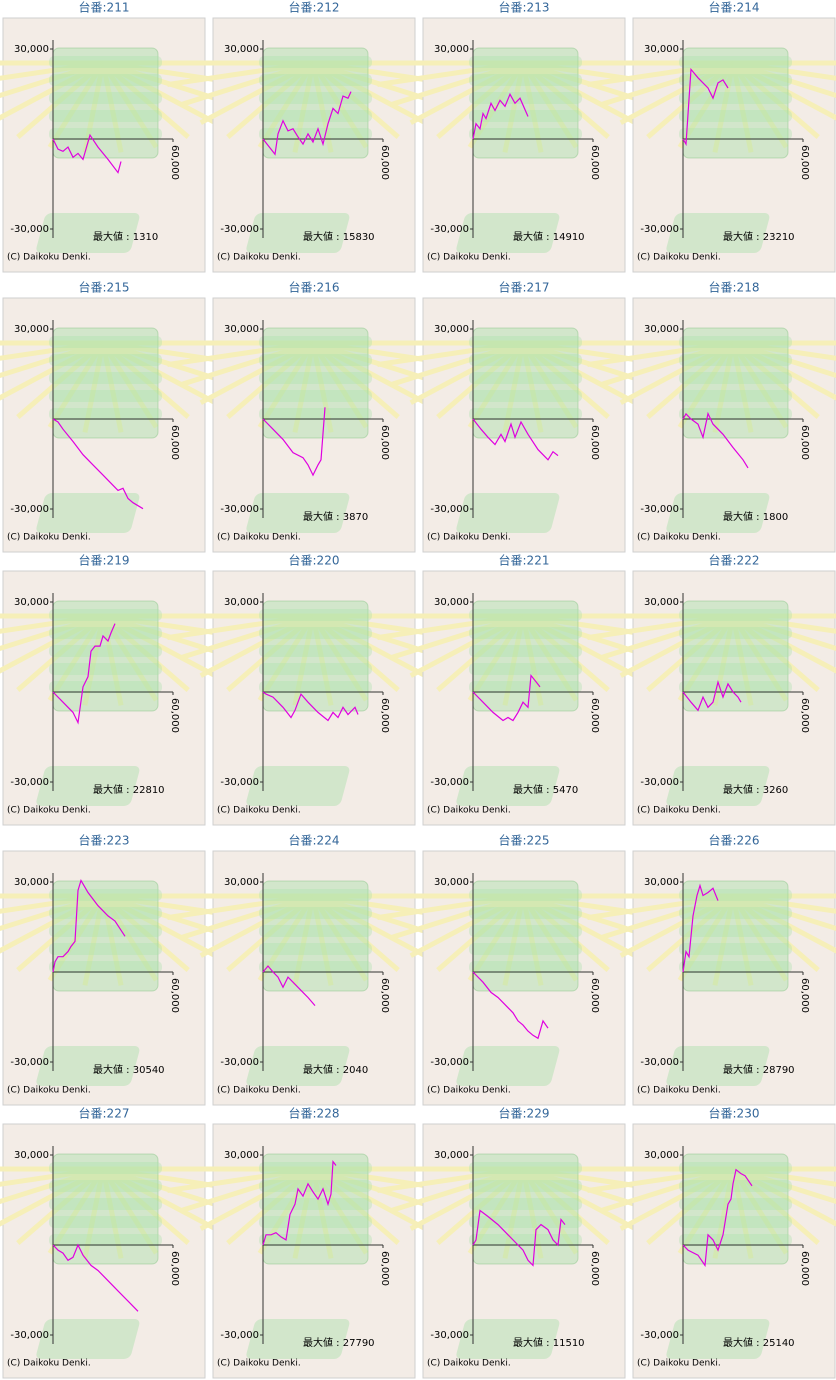 The width and height of the screenshot is (836, 1380). I want to click on panel-title: 台番:217, so click(524, 287).